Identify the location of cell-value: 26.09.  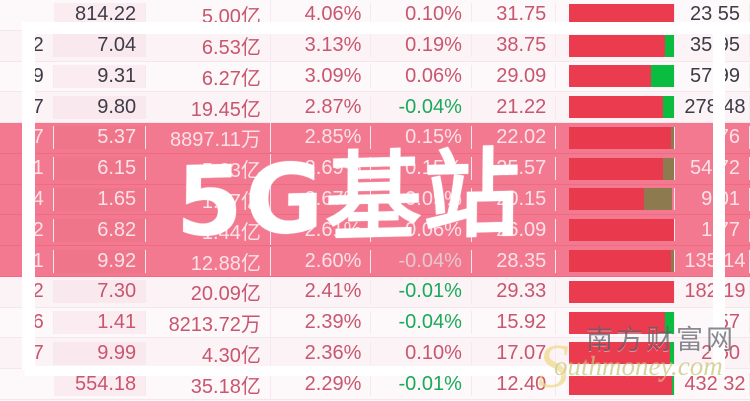
(514, 230).